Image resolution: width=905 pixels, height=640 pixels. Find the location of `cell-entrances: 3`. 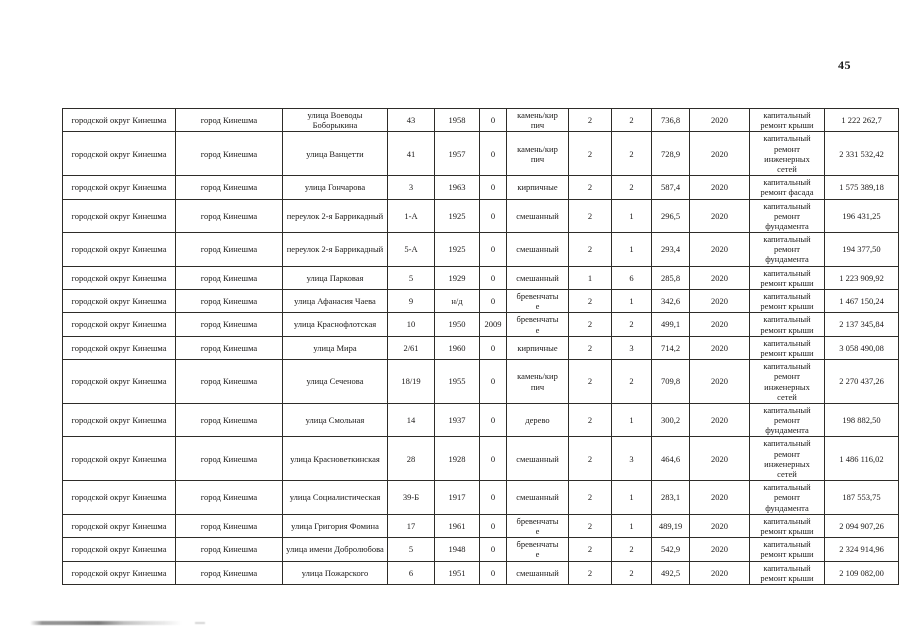

cell-entrances: 3 is located at coordinates (631, 348).